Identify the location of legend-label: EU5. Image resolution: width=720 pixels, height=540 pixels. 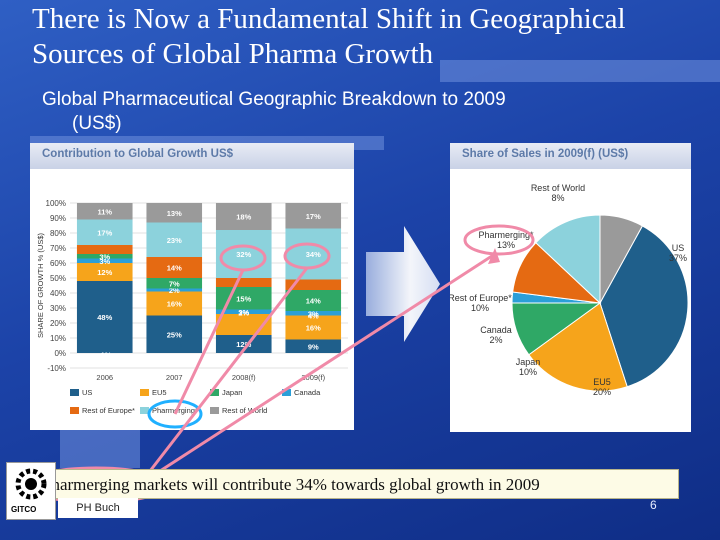
(159, 392).